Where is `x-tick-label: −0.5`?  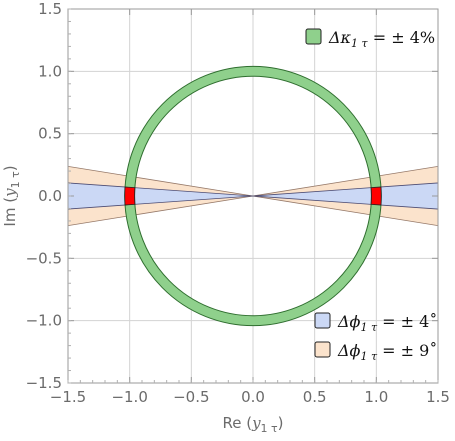 x-tick-label: −0.5 is located at coordinates (191, 397).